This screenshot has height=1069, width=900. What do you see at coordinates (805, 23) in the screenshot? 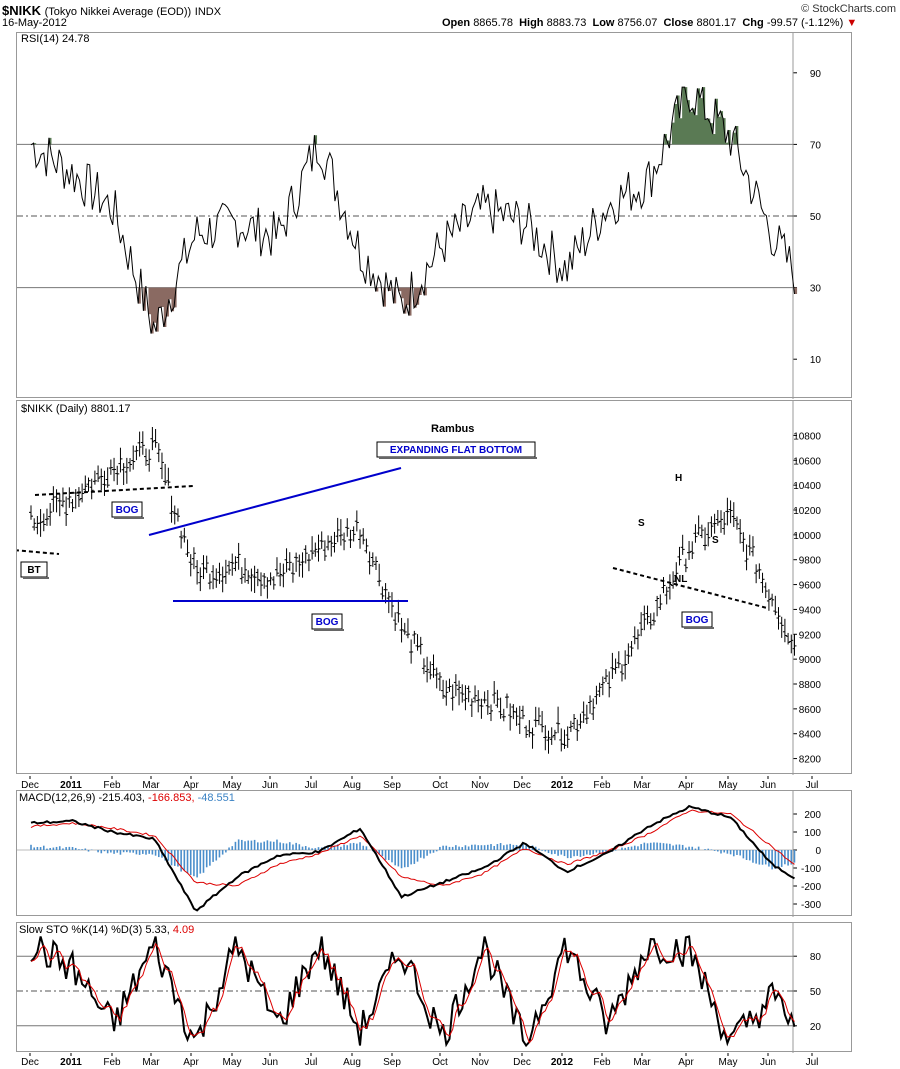
I see `chg-value: -99.57 (-1.12%)` at bounding box center [805, 23].